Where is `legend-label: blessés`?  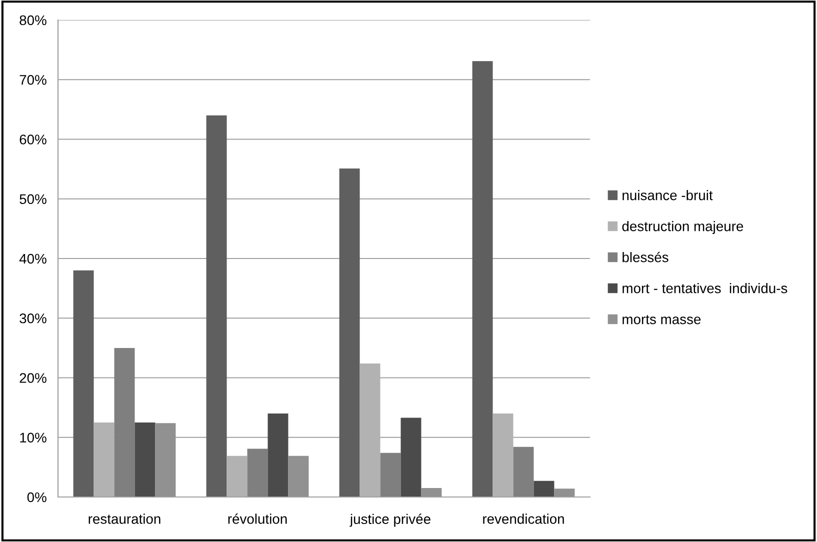
legend-label: blessés is located at coordinates (645, 257).